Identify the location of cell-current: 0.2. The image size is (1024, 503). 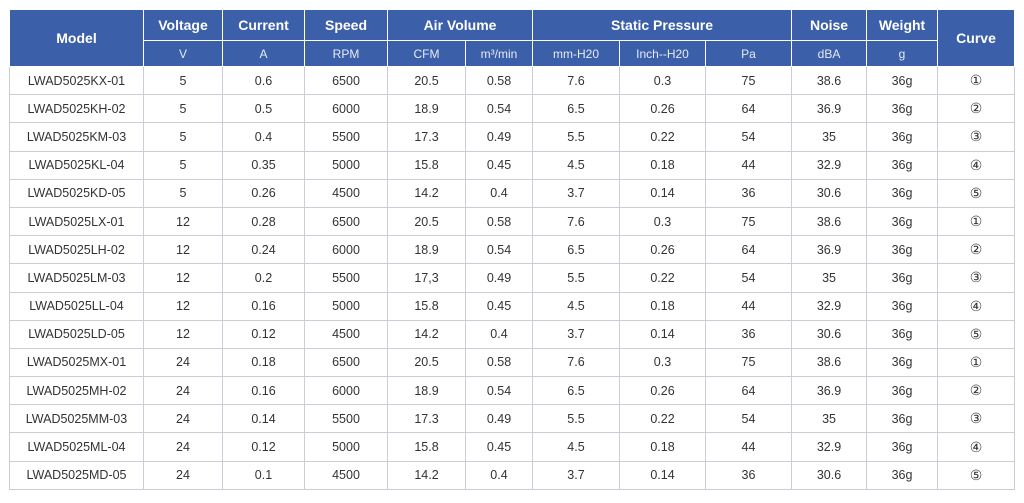
(263, 278).